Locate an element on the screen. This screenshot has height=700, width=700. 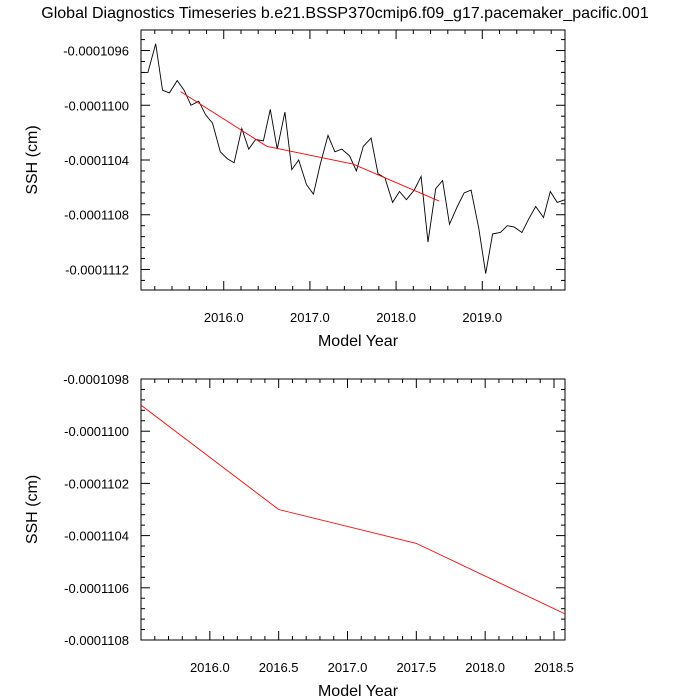
panel1-y-tick-label: -0.0001100 is located at coordinates (96, 105).